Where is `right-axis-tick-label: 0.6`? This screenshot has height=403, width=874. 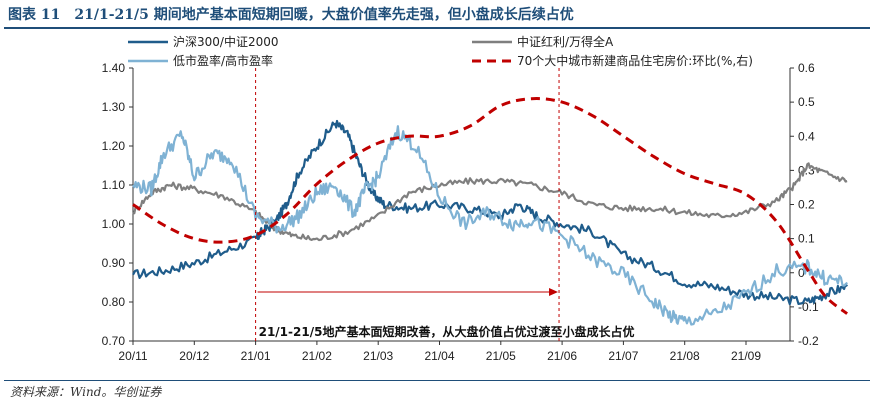 right-axis-tick-label: 0.6 is located at coordinates (806, 68).